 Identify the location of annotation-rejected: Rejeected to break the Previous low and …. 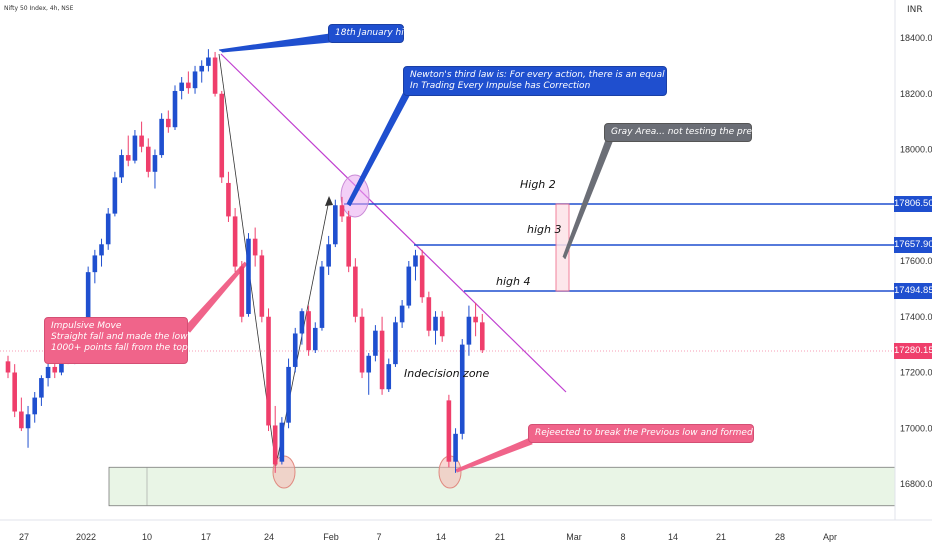
(684, 433).